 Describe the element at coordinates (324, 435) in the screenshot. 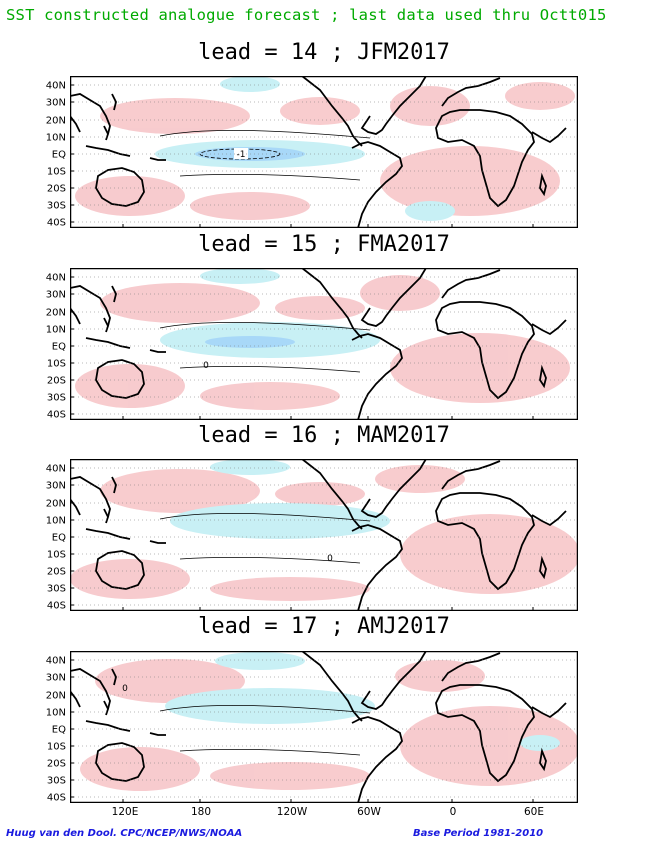

I see `panel-title-3: lead = 16 ; MAM2017` at that location.